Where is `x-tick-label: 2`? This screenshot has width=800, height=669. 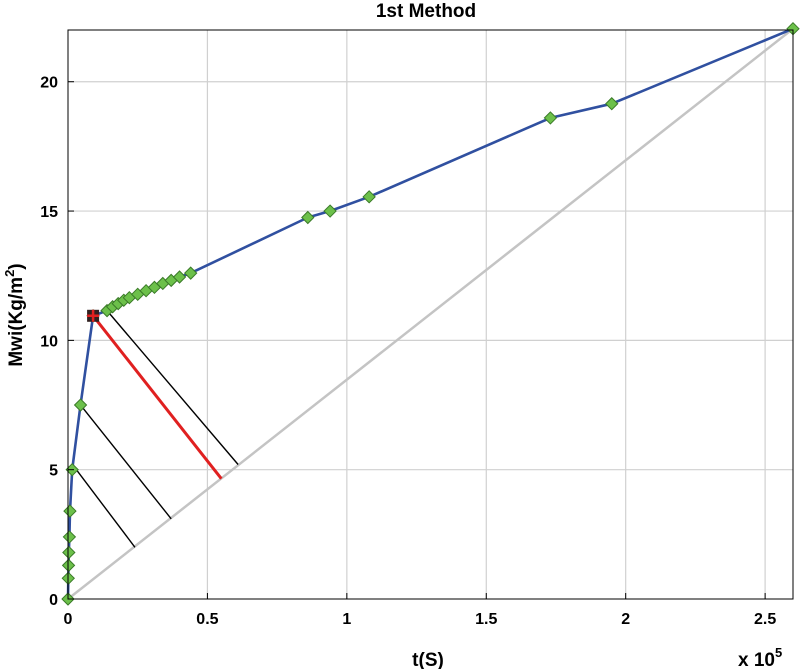 x-tick-label: 2 is located at coordinates (625, 619).